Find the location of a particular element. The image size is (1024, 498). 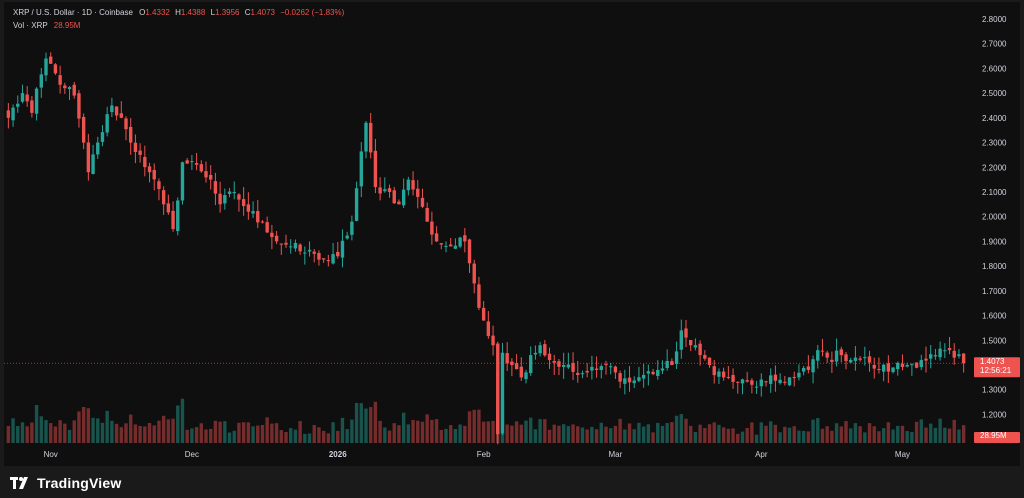

tradingview-logo-icon is located at coordinates (19, 483).